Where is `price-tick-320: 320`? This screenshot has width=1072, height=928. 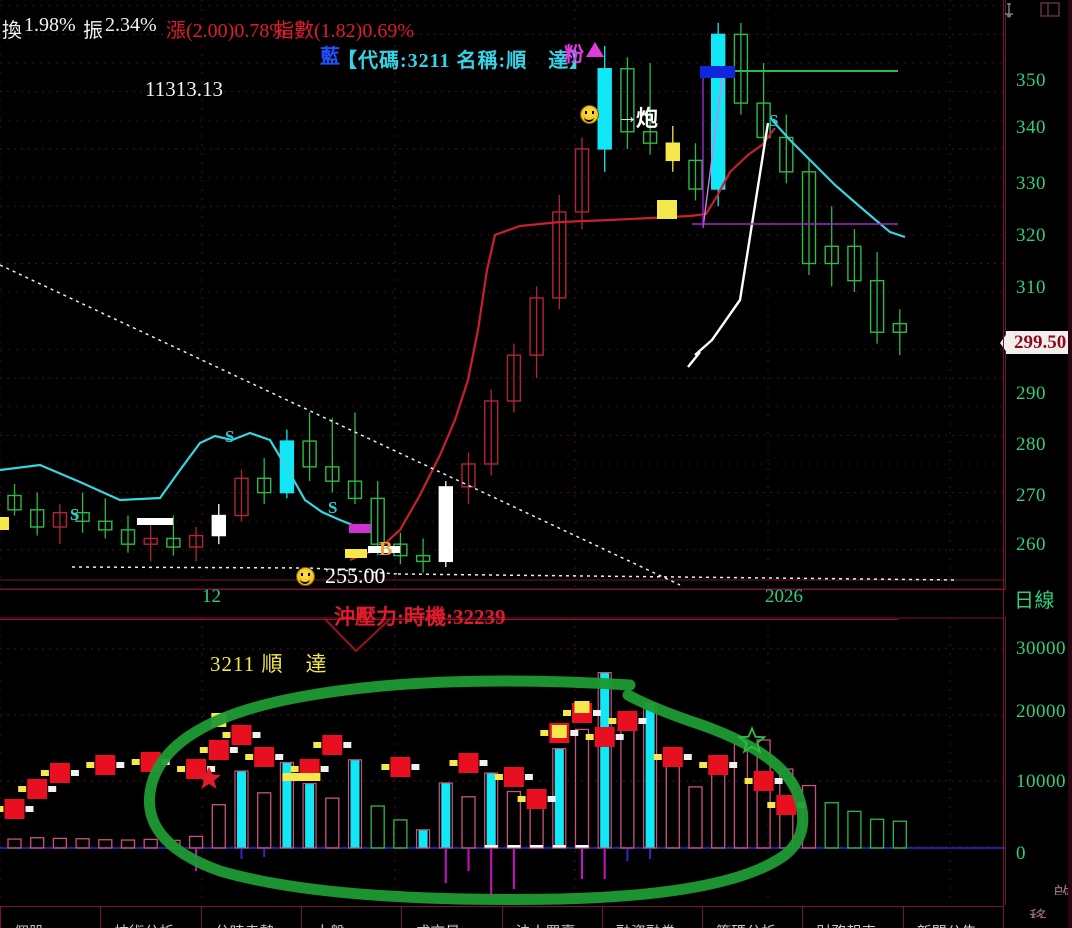 price-tick-320: 320 is located at coordinates (1031, 235).